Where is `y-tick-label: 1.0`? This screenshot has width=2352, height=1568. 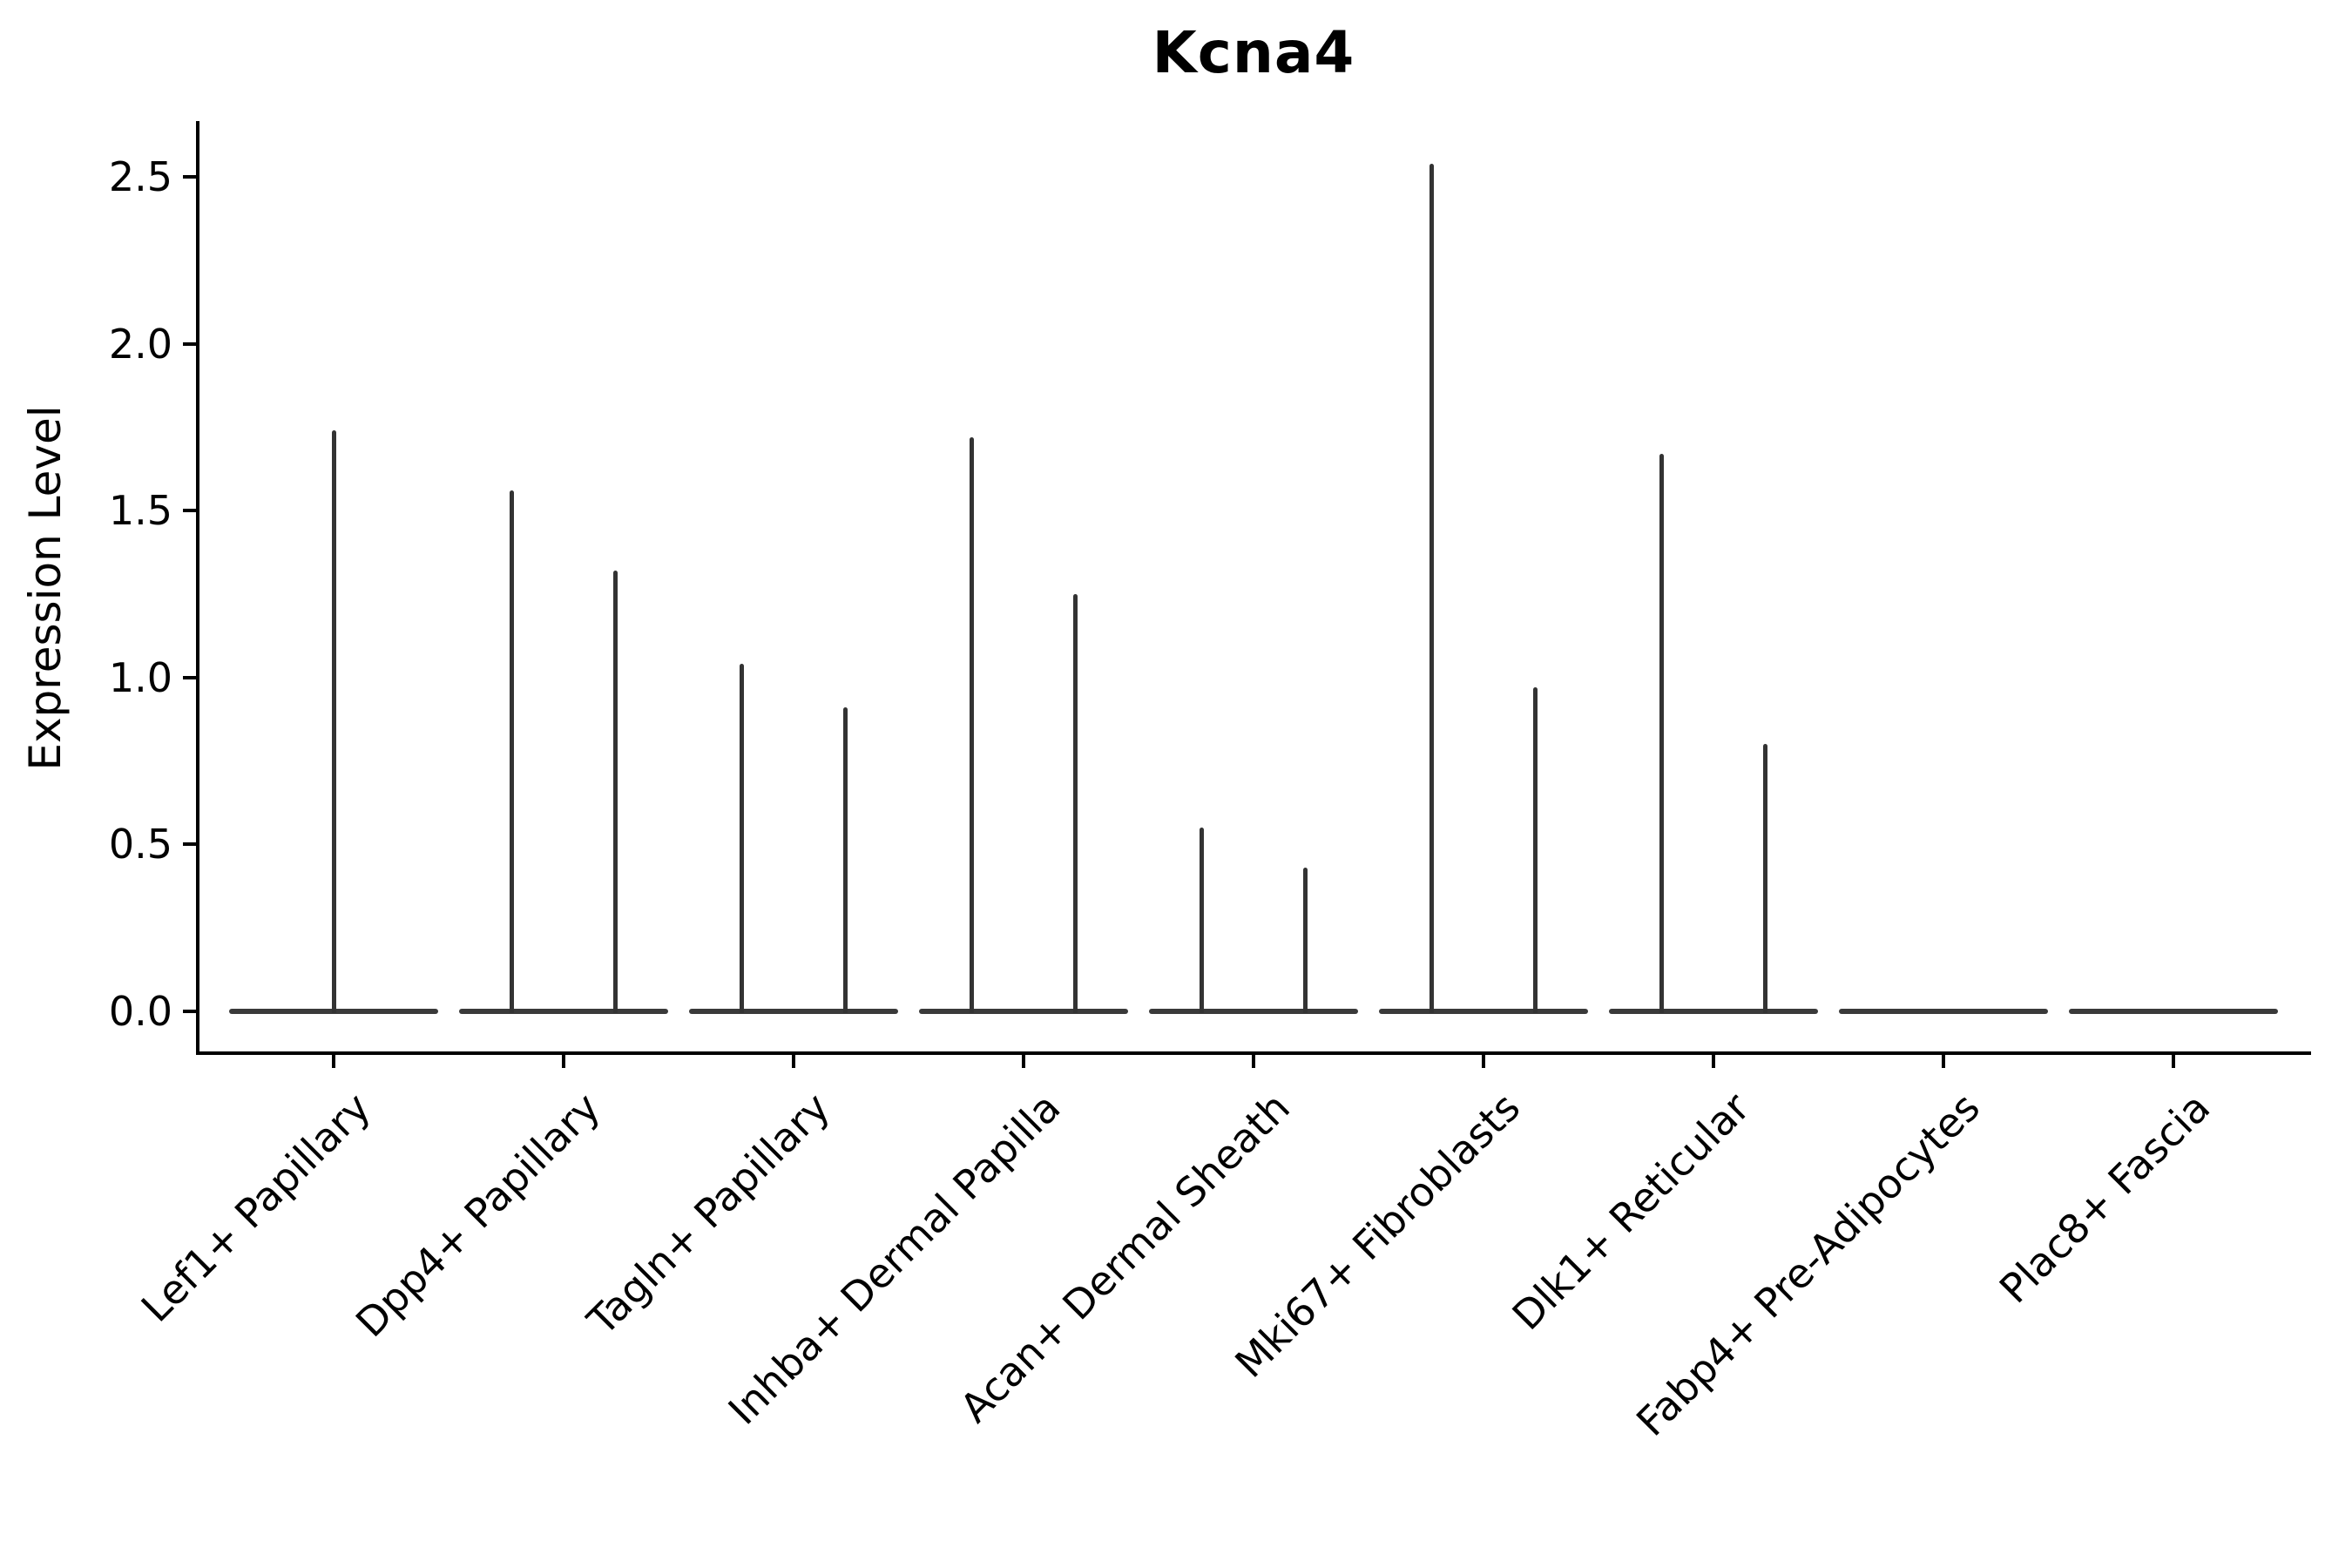 y-tick-label: 1.0 is located at coordinates (140, 677).